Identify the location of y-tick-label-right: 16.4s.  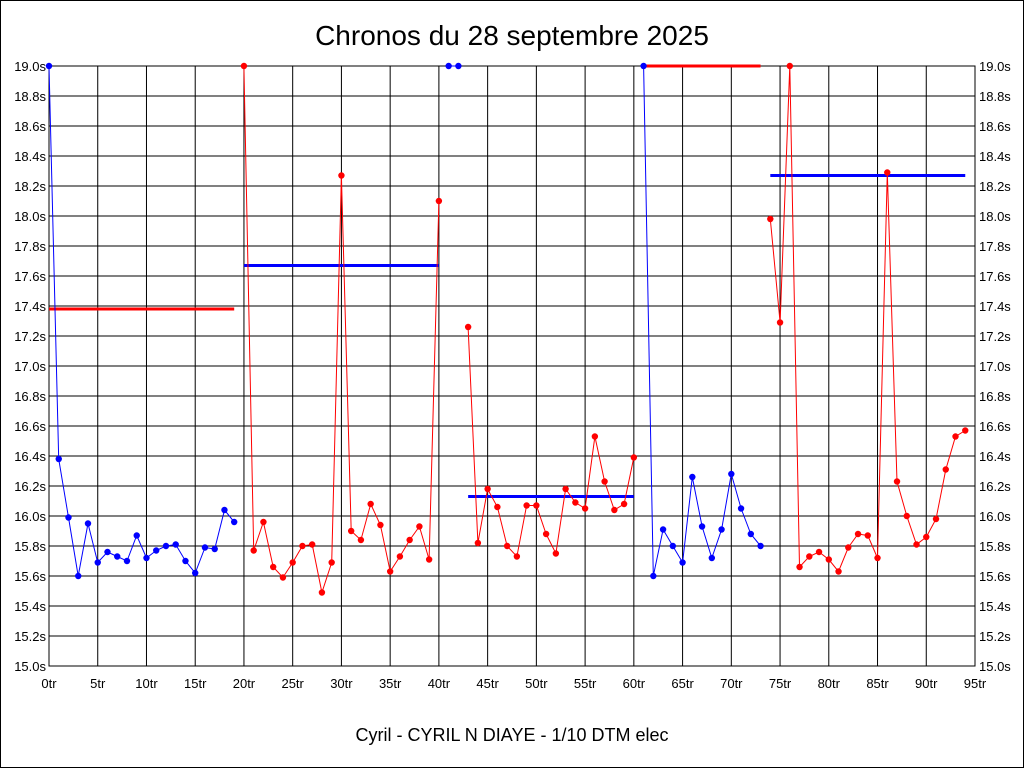
(995, 456).